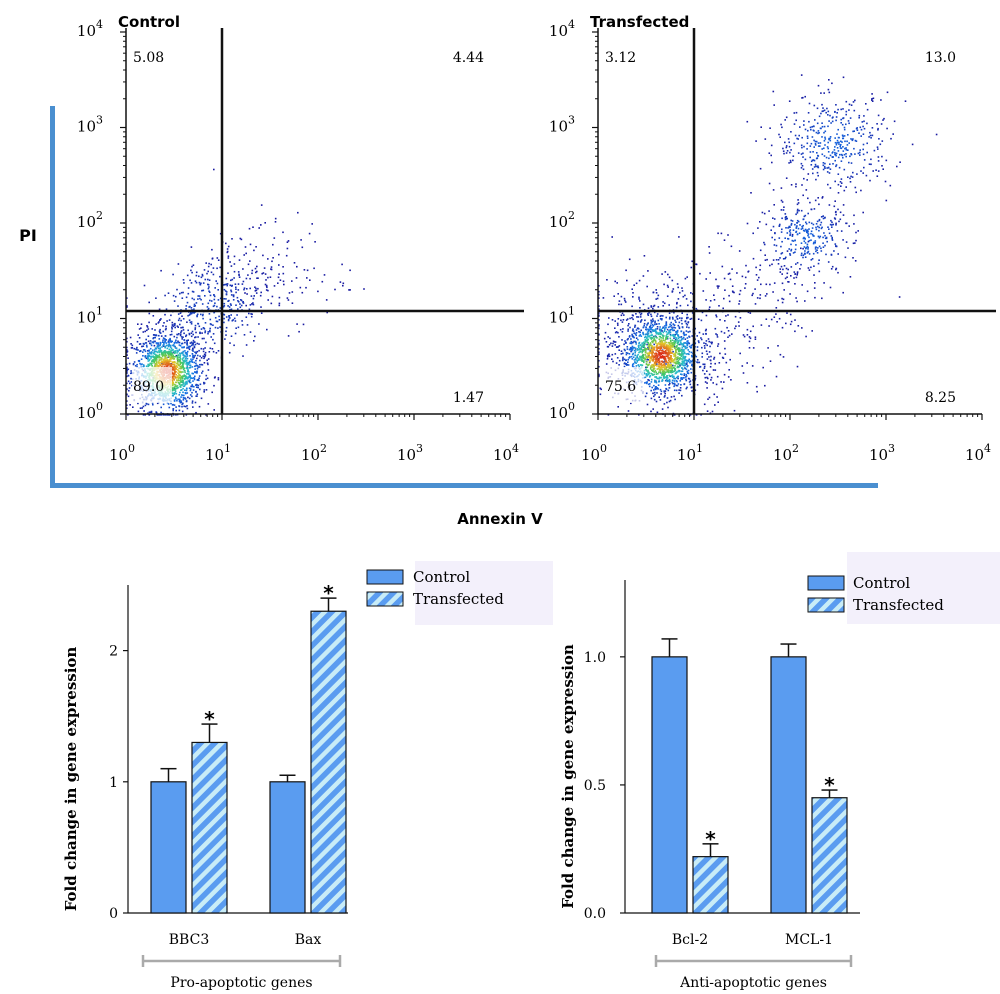  I want to click on event-dots, so click(768, 245).